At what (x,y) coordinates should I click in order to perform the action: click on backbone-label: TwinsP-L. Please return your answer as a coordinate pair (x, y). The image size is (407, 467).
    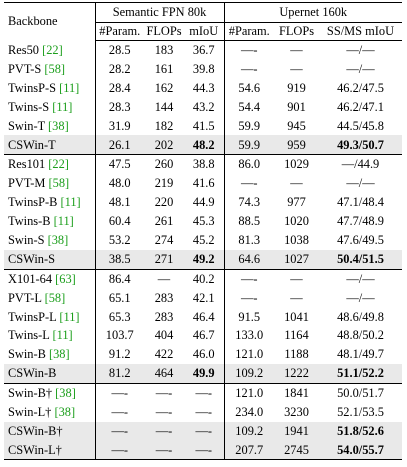
    Looking at the image, I should click on (34, 316).